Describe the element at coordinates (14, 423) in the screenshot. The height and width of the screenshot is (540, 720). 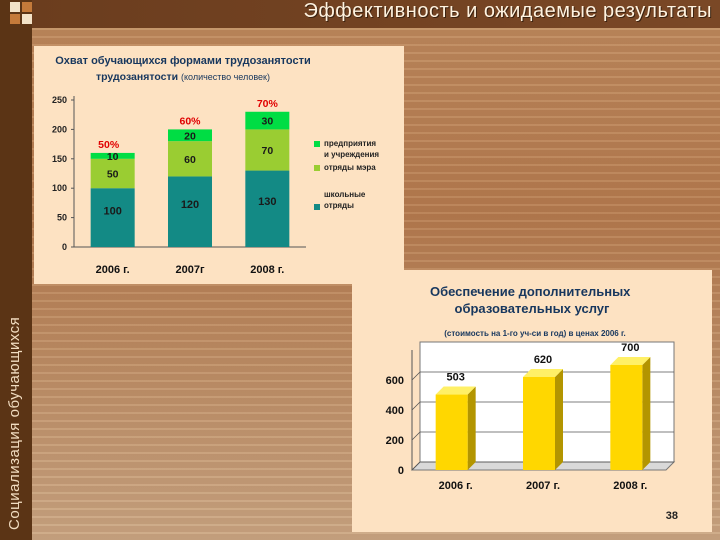
I see `sidebar-text: Социализация обучающихся` at that location.